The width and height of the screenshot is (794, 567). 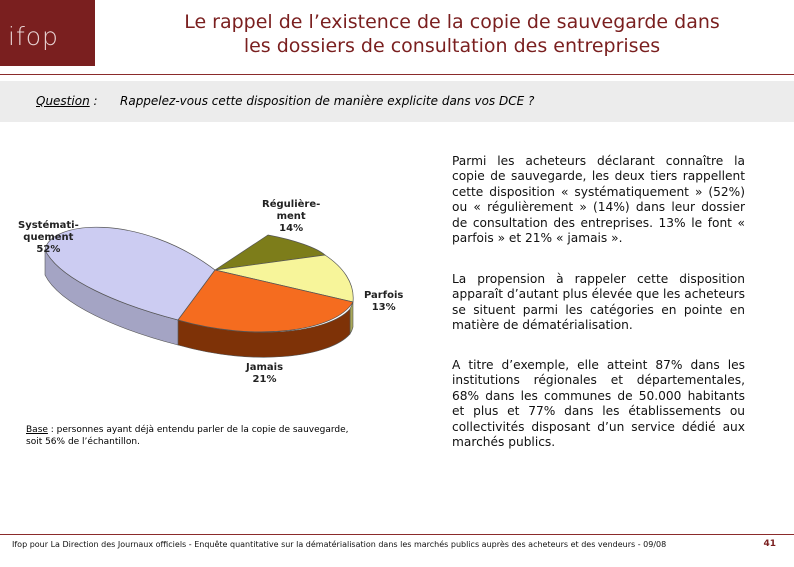 I want to click on question-bar, so click(x=397, y=101).